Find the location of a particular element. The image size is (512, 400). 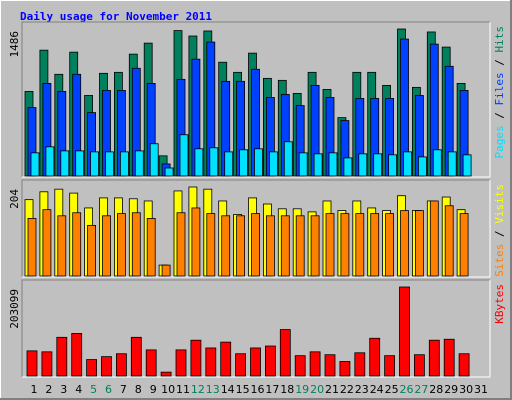

x-tick-label: 9 is located at coordinates (153, 389).